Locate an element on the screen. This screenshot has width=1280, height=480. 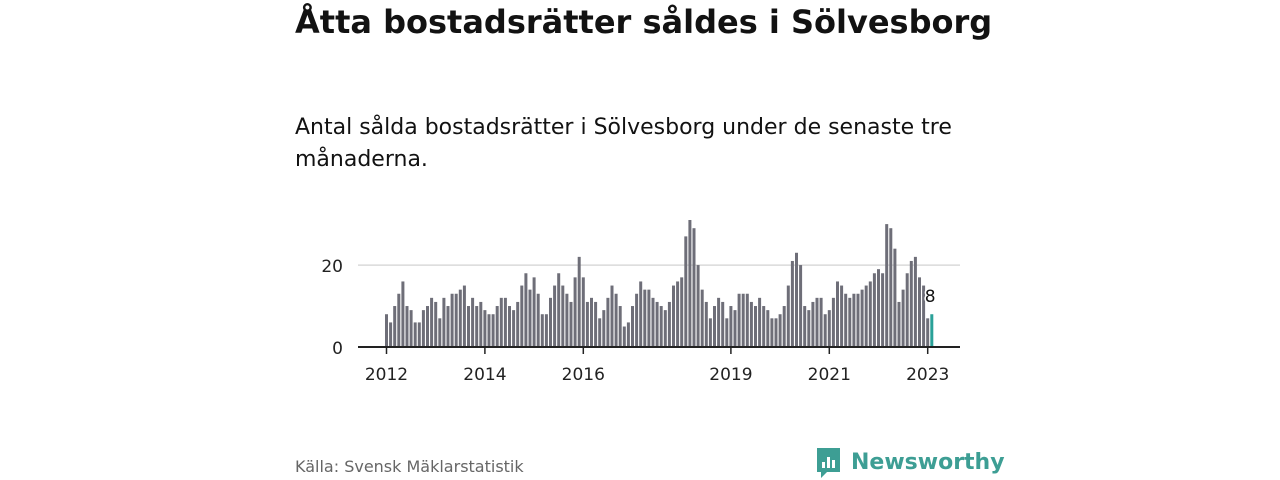
brand-name: Newsworthy is located at coordinates (928, 462).